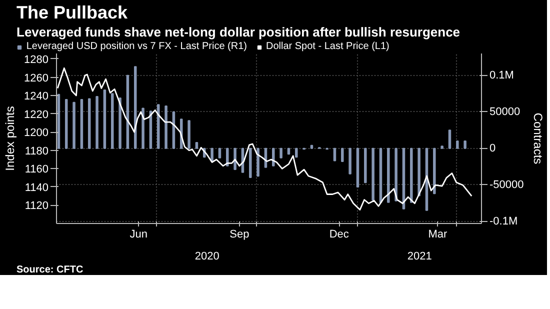 The image size is (550, 309). What do you see at coordinates (36, 133) in the screenshot?
I see `y-tick-label: 1200` at bounding box center [36, 133].